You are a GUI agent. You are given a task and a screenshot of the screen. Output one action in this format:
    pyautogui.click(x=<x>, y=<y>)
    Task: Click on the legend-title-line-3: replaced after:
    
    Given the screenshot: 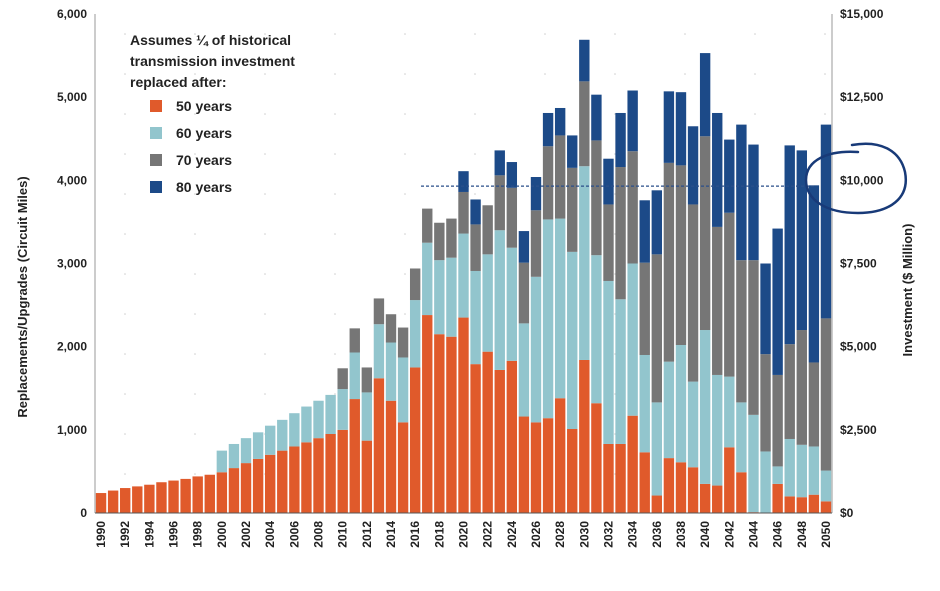 What is the action you would take?
    pyautogui.click(x=178, y=82)
    